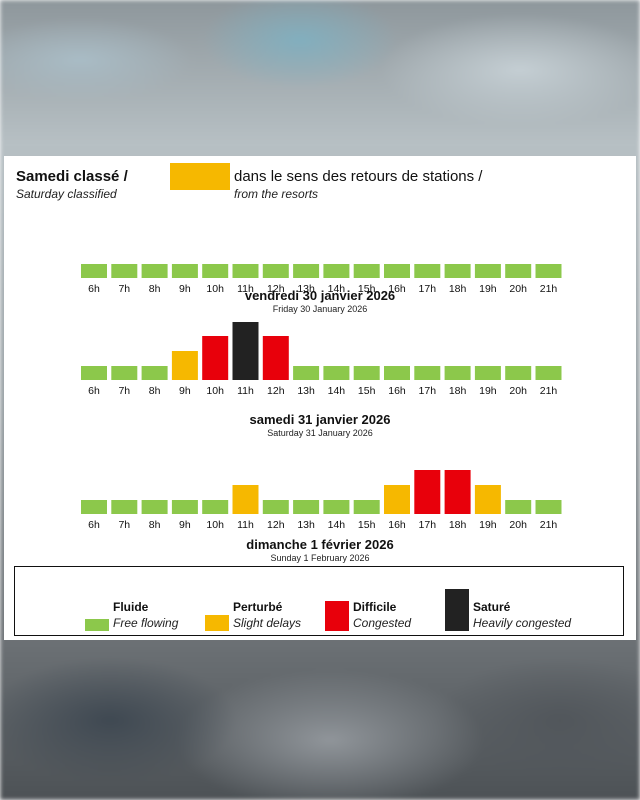 The image size is (640, 800). I want to click on tick-label-14h: 14h, so click(337, 289).